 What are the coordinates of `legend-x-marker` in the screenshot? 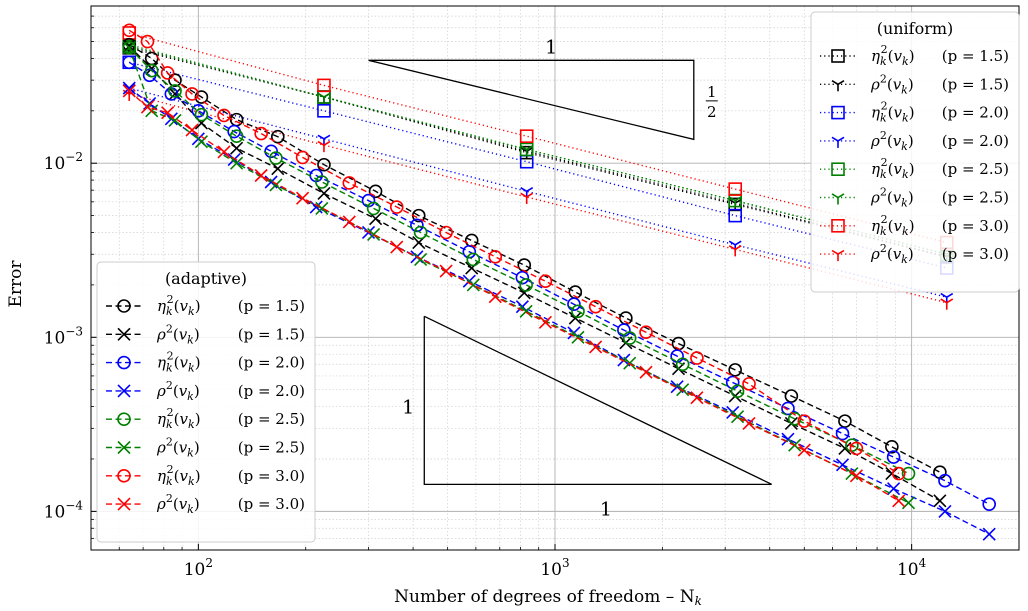 It's located at (124, 504).